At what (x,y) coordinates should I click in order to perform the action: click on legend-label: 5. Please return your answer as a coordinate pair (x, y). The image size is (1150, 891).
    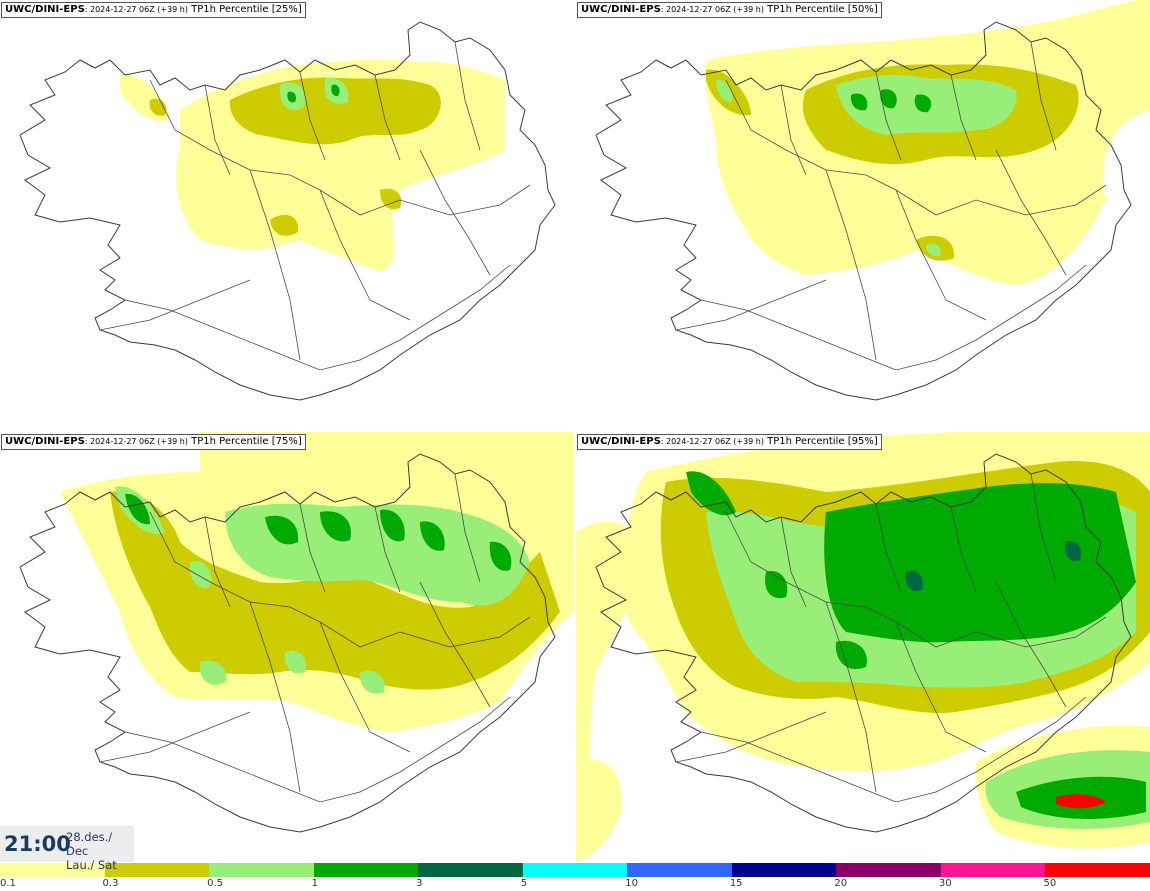
    Looking at the image, I should click on (524, 883).